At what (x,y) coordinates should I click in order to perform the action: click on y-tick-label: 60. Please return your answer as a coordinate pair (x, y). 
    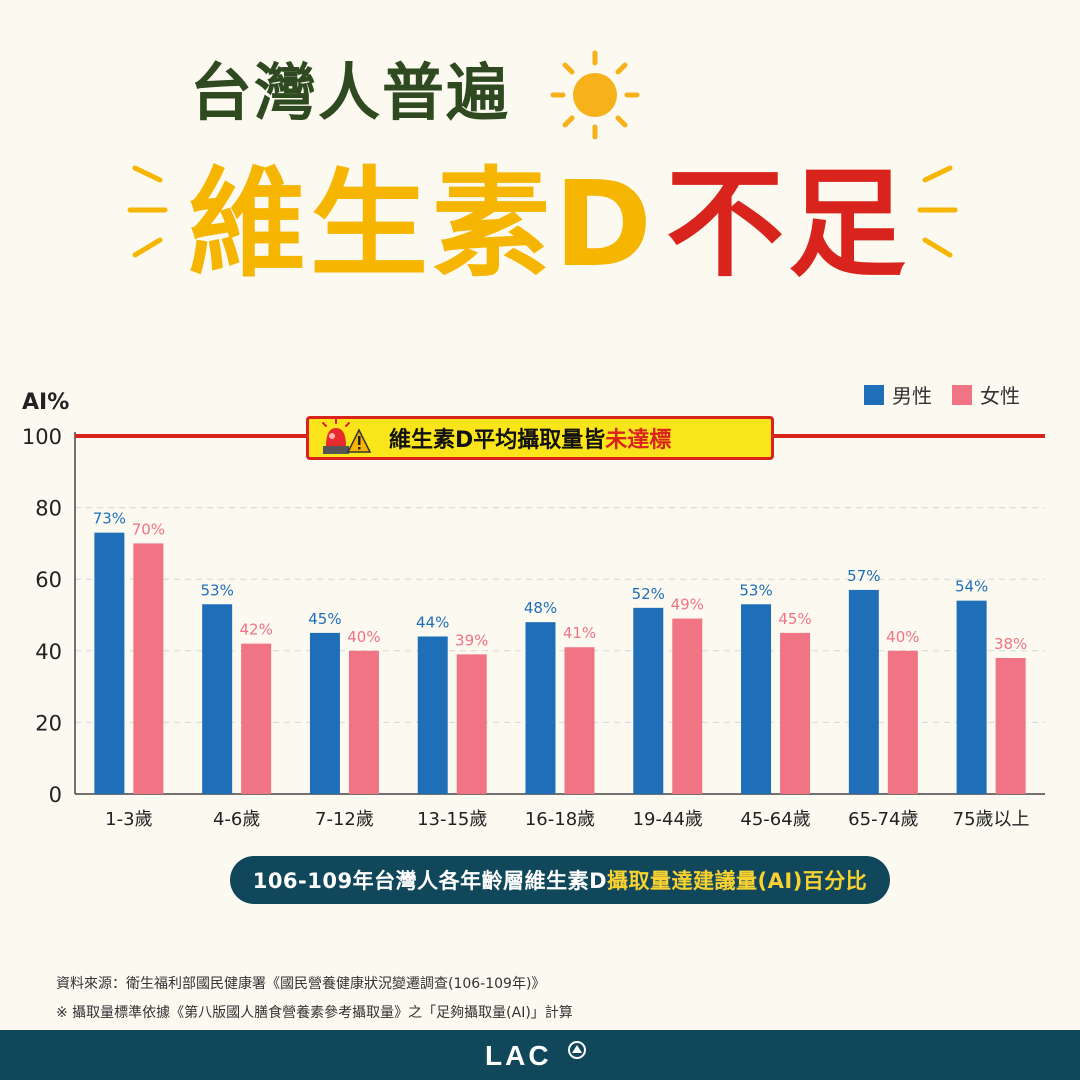
    Looking at the image, I should click on (48, 580).